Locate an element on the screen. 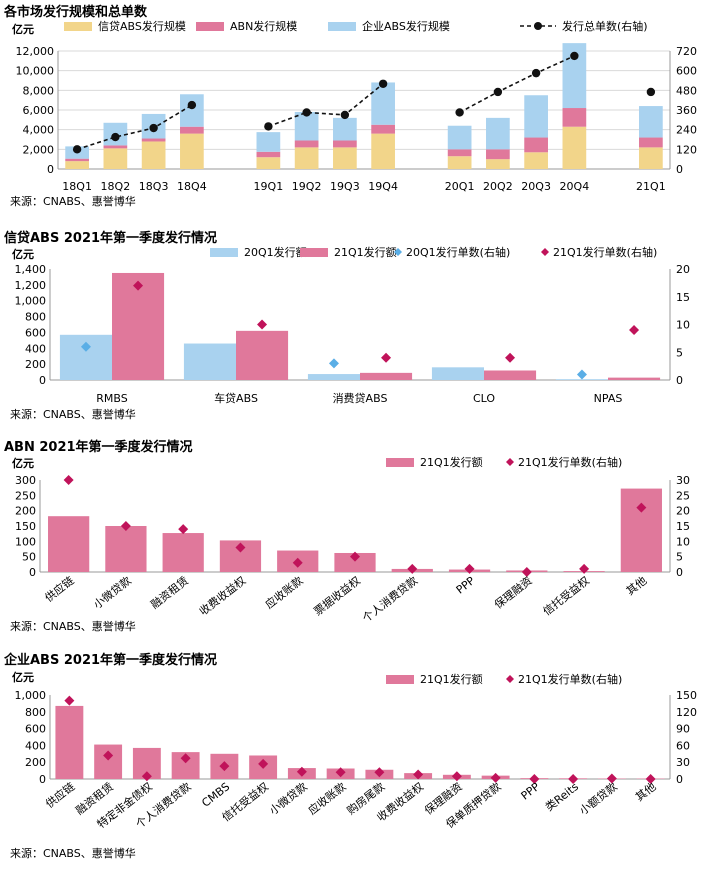 Image resolution: width=718 pixels, height=871 pixels. x-tick-label: 类Reits is located at coordinates (561, 796).